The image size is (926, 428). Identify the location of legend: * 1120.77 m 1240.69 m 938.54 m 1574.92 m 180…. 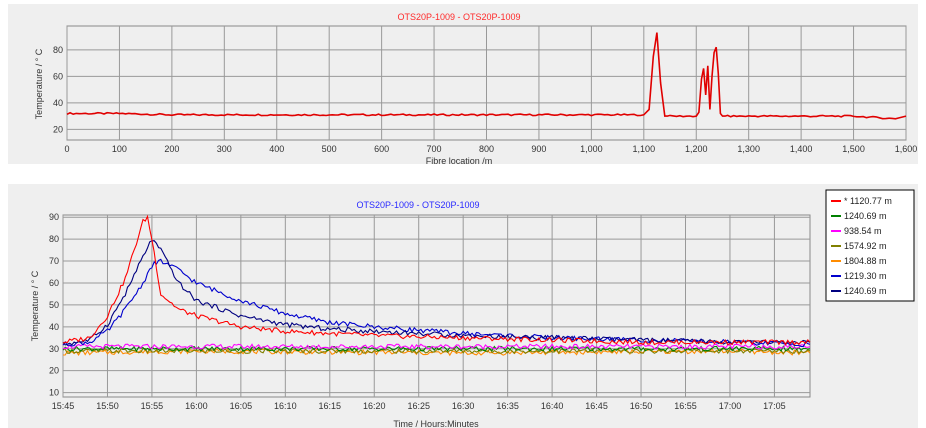
(870, 245).